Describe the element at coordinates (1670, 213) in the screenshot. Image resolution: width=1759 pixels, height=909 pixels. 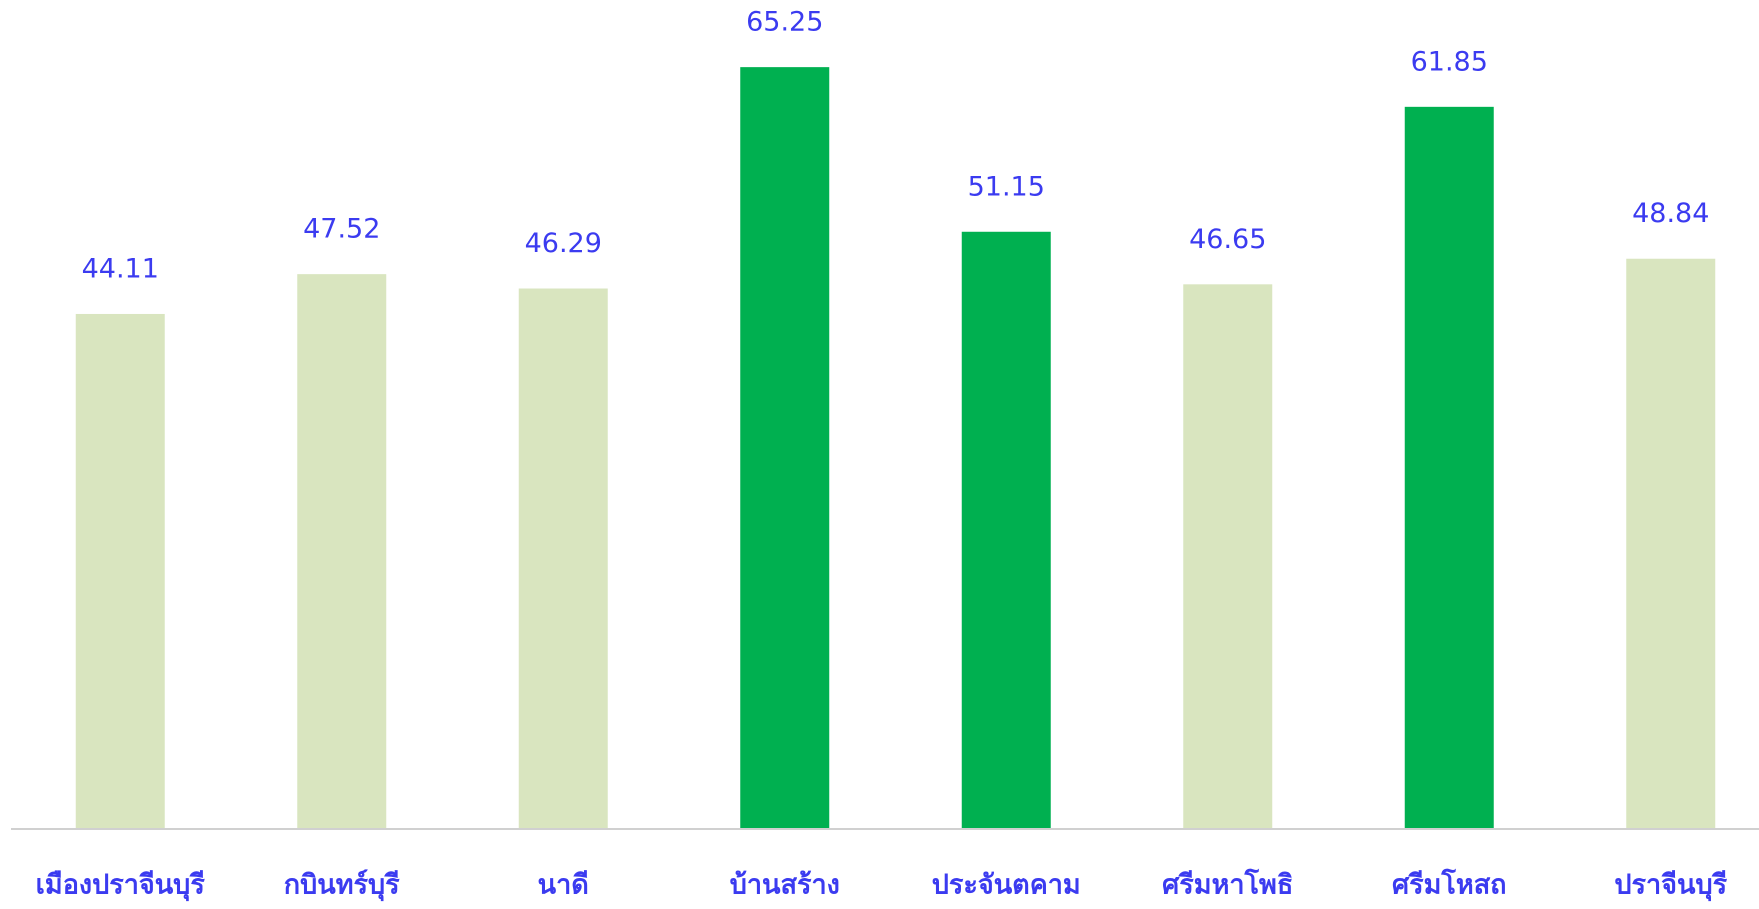
I see `value-label: 48.84` at that location.